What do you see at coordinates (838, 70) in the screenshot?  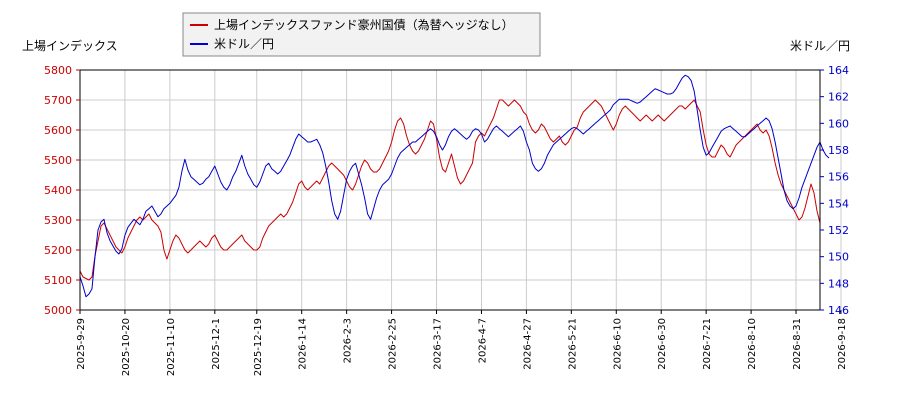 I see `right-tick-label: 164` at bounding box center [838, 70].